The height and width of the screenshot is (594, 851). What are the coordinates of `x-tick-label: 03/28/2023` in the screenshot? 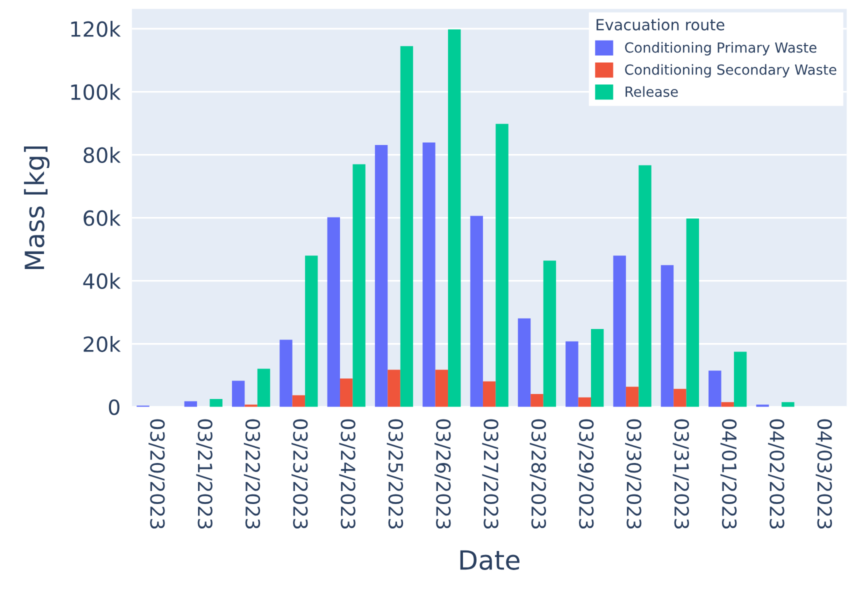 It's located at (538, 474).